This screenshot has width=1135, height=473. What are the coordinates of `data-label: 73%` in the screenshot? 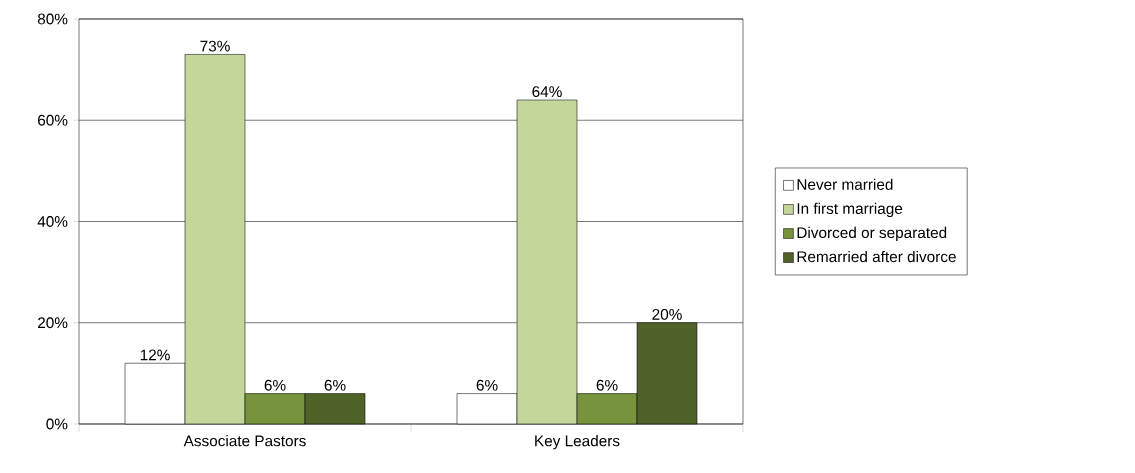 It's located at (215, 46).